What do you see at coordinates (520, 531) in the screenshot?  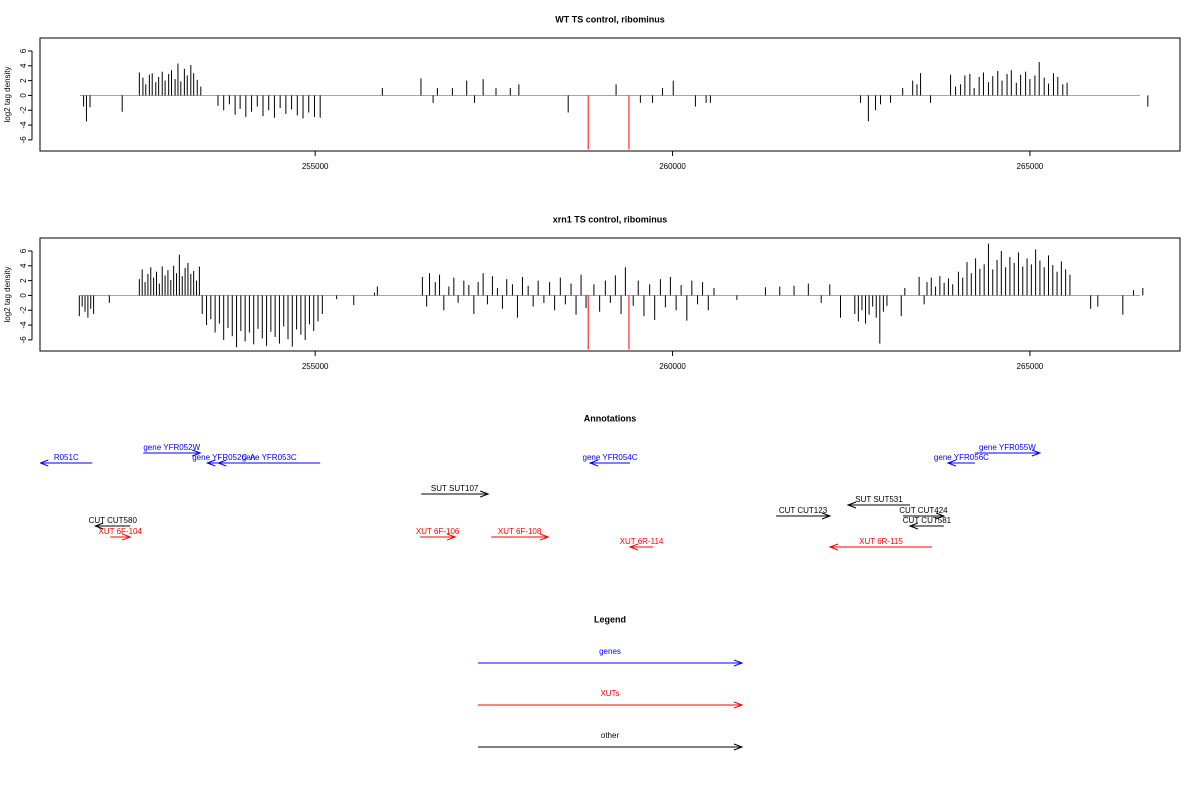 I see `feature-label: XUT 6F-108` at bounding box center [520, 531].